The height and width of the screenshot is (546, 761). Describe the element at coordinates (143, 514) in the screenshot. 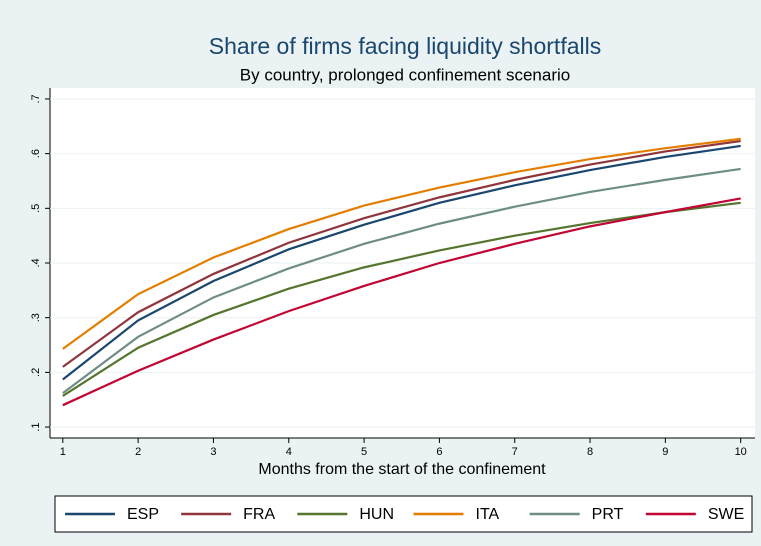

I see `legend-label: ESP` at that location.